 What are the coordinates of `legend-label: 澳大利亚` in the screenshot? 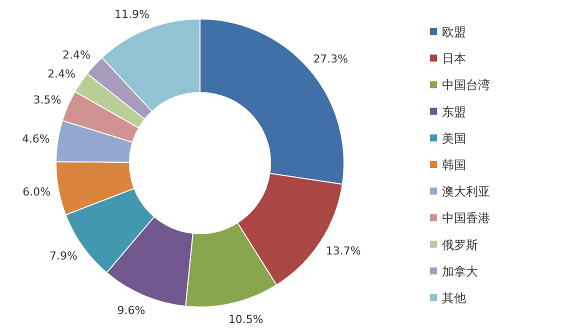 It's located at (466, 191).